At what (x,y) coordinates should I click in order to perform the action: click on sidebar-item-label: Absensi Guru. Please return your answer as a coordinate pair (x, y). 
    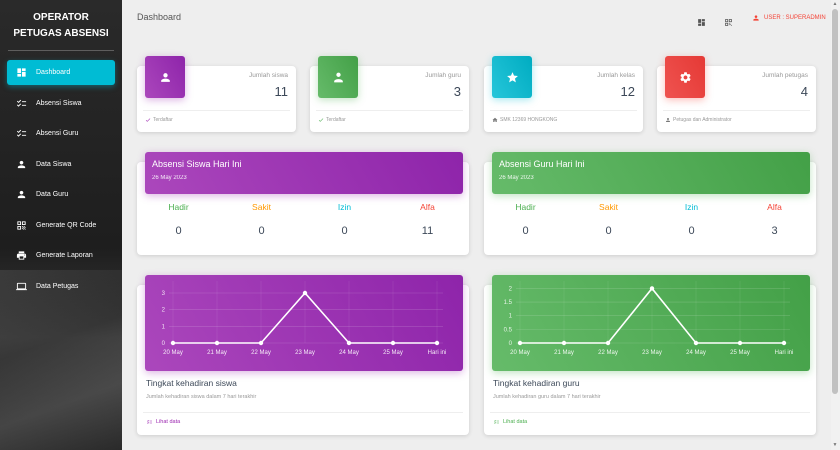
    Looking at the image, I should click on (57, 133).